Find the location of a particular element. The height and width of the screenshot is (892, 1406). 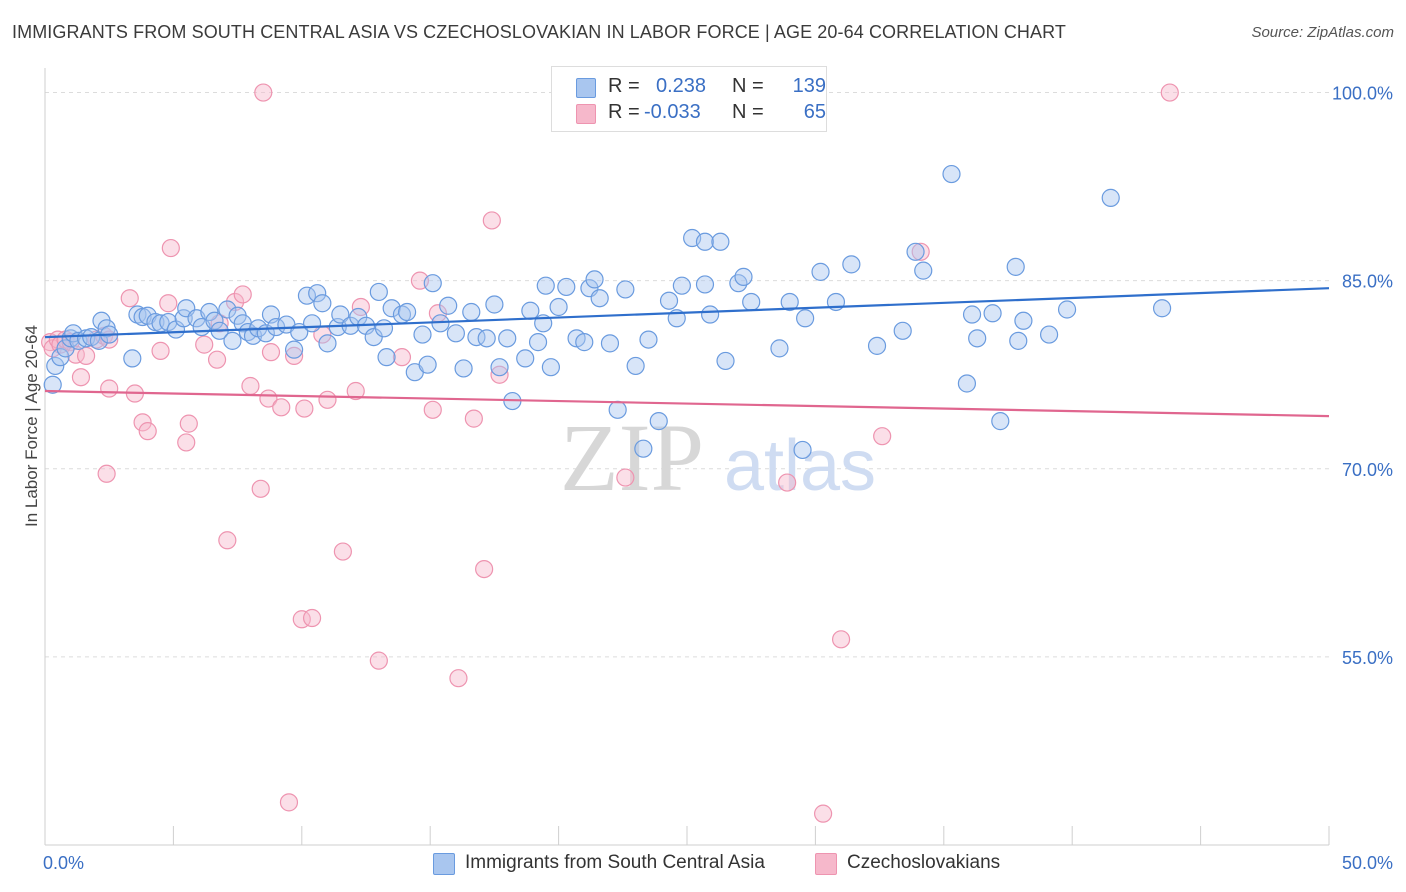

y-tick-label: 55.0% is located at coordinates (1367, 658).